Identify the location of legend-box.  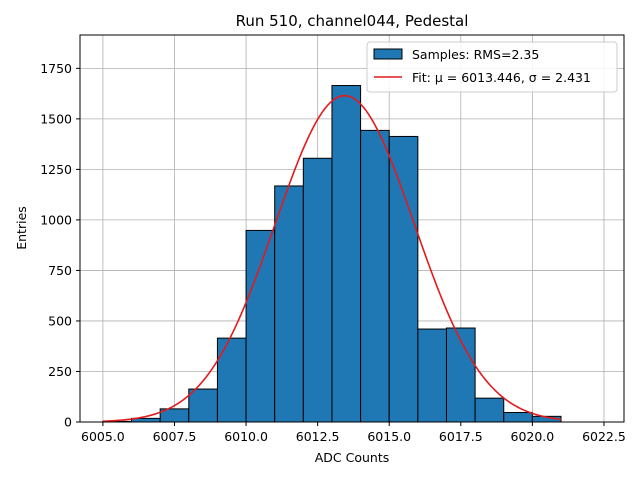
(492, 67).